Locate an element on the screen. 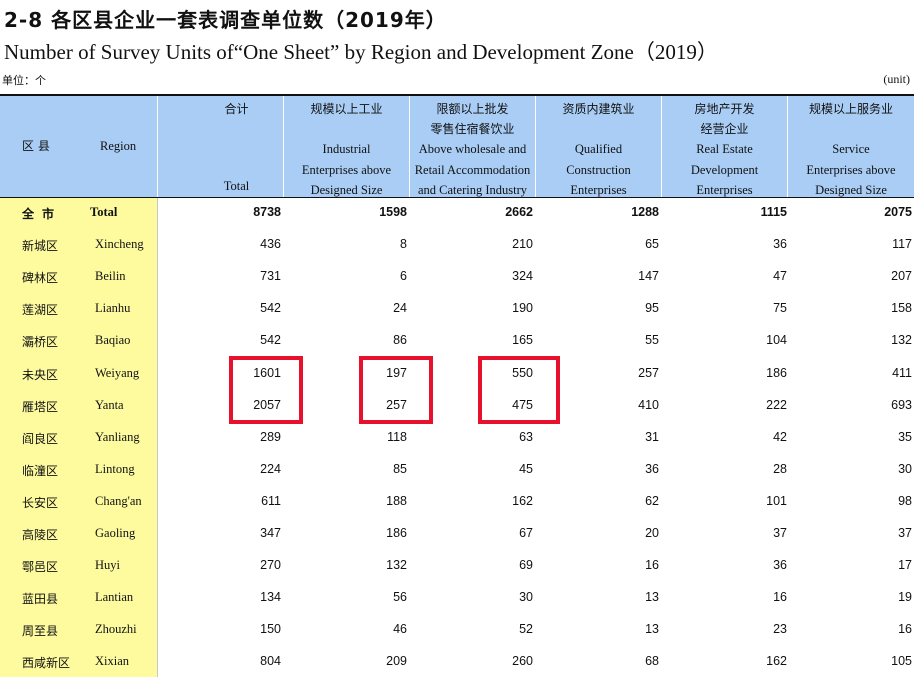 This screenshot has width=914, height=679. table-row: 长安区 Chang'an 611 188 162 62 101 98 is located at coordinates (457, 503).